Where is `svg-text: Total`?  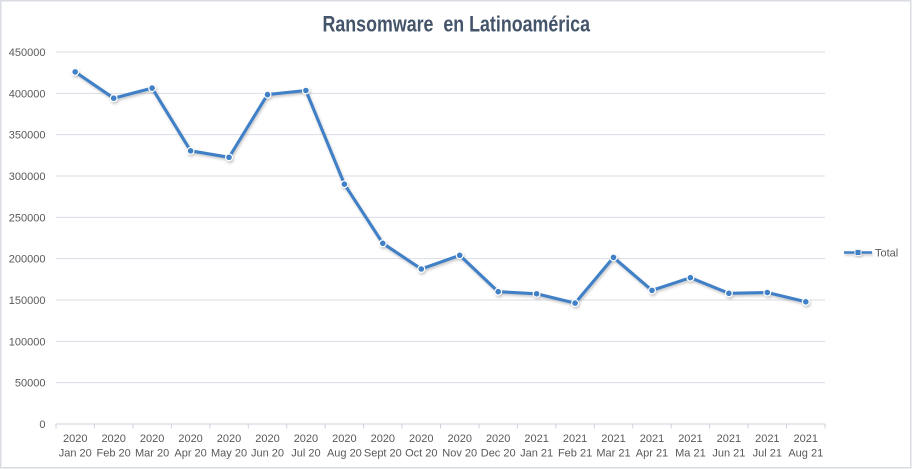 svg-text: Total is located at coordinates (886, 254).